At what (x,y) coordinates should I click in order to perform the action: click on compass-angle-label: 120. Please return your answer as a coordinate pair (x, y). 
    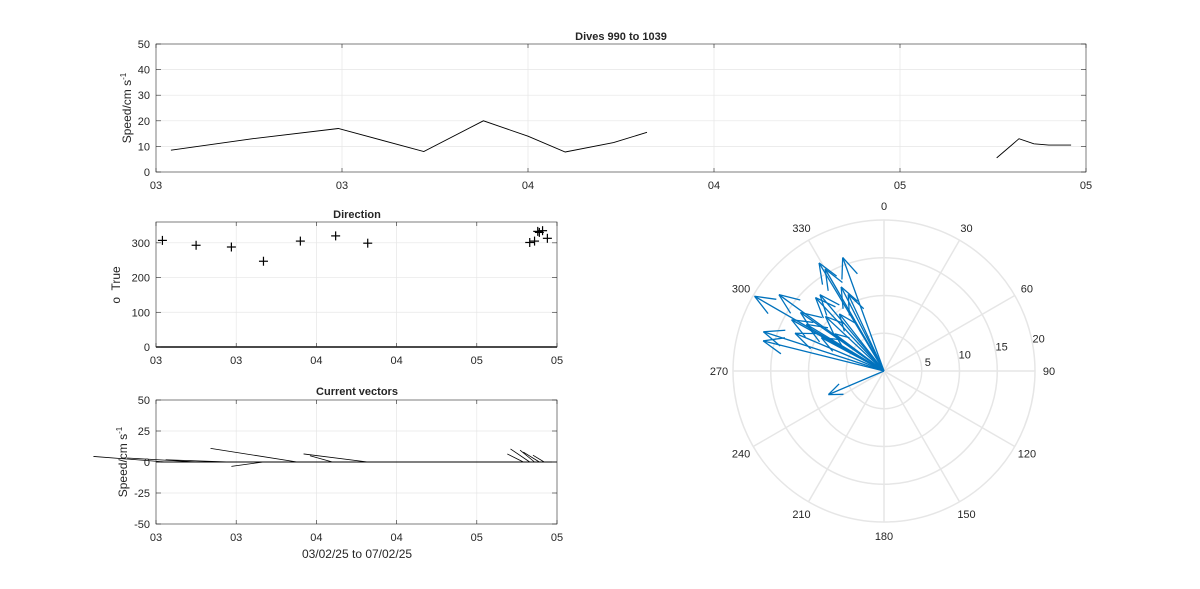
    Looking at the image, I should click on (1027, 455).